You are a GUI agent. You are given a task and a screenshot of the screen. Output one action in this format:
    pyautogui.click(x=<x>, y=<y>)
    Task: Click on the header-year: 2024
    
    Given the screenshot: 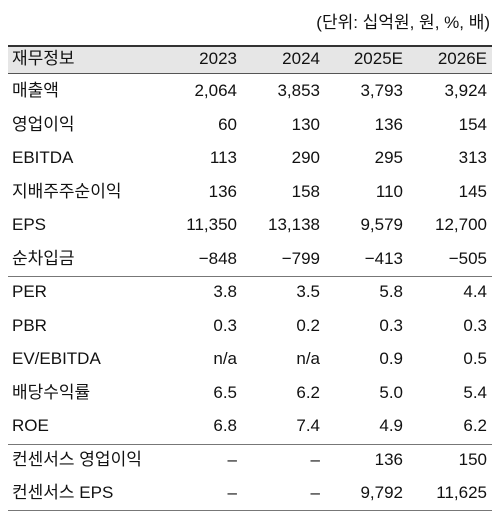 What is the action you would take?
    pyautogui.click(x=301, y=58)
    